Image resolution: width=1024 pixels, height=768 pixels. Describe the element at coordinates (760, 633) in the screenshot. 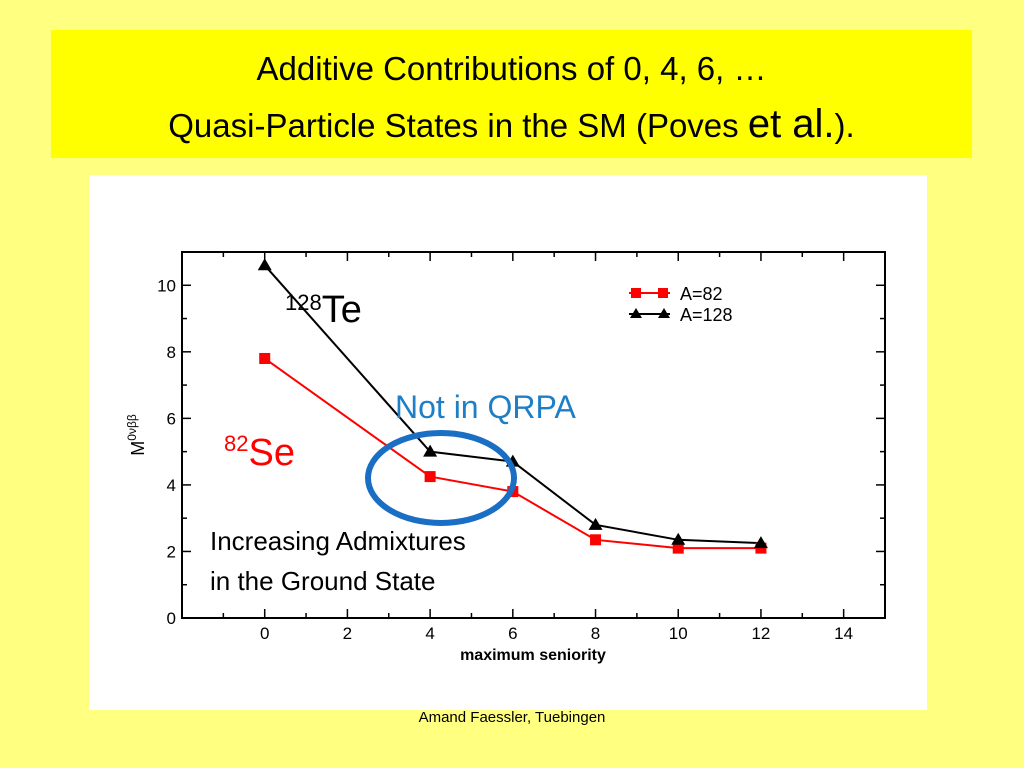

I see `x-tick-label: 12` at that location.